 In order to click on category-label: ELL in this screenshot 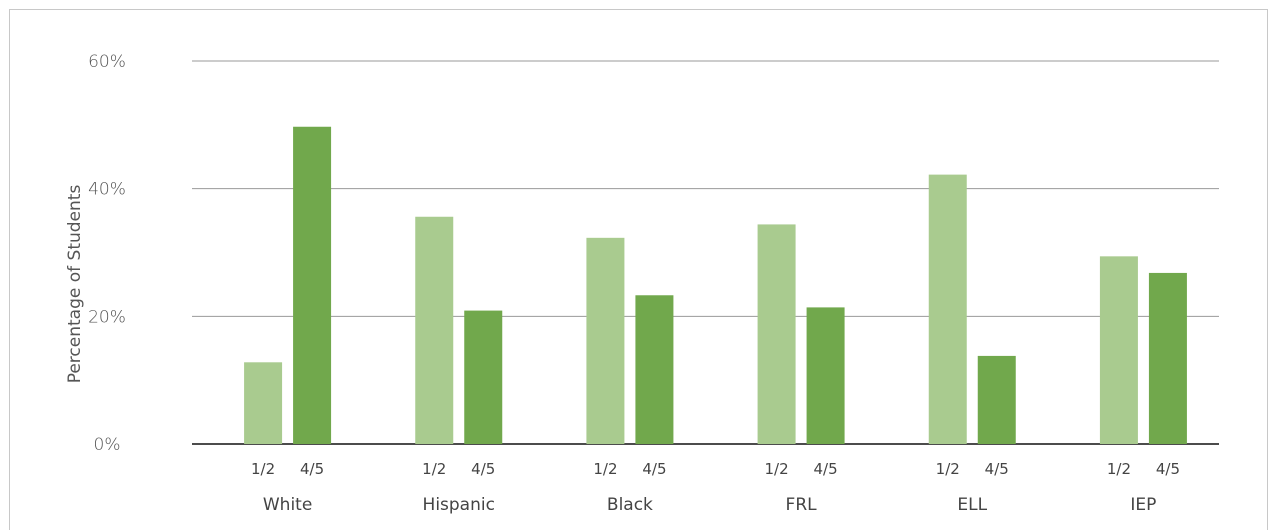, I will do `click(972, 505)`.